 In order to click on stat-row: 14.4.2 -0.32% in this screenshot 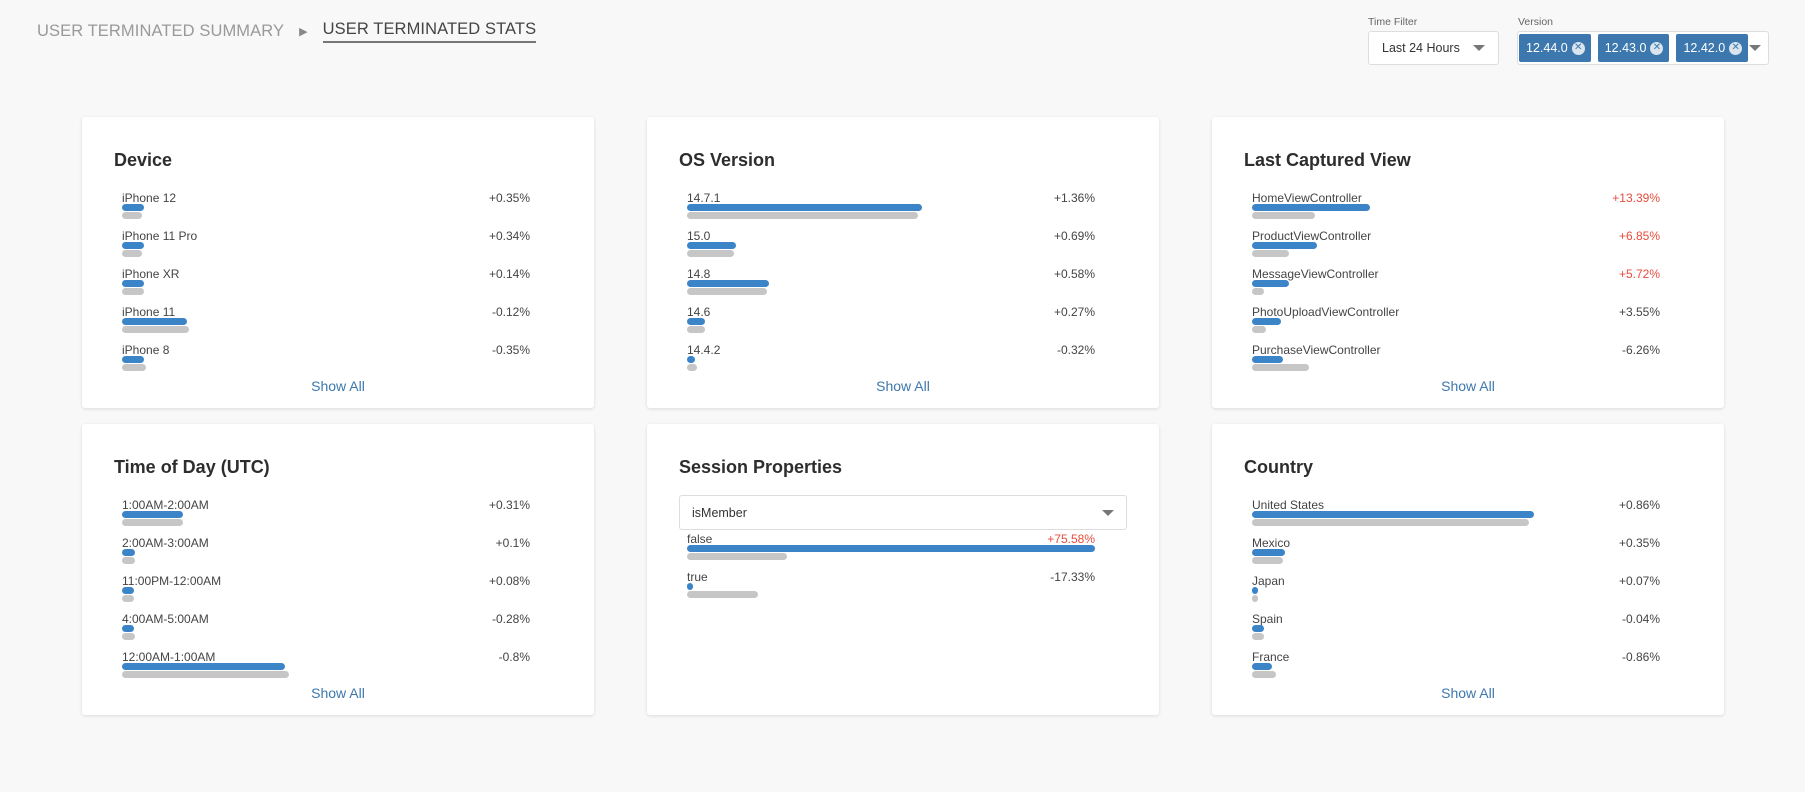, I will do `click(891, 362)`.